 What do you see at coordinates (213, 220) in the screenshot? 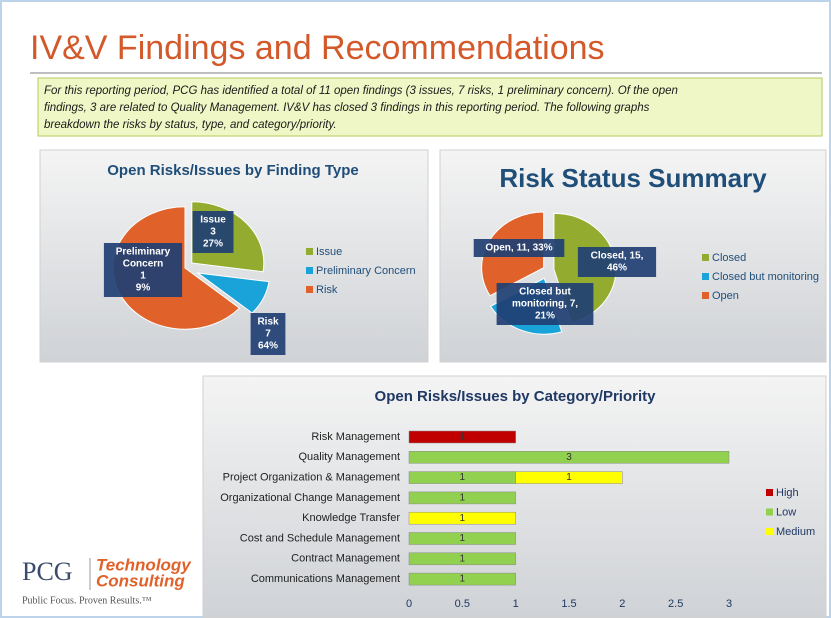
I see `data-label: Issue` at bounding box center [213, 220].